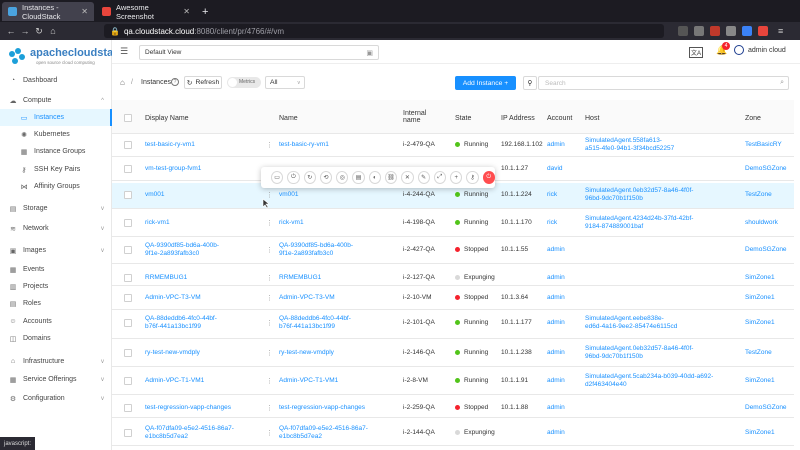 The image size is (800, 450). Describe the element at coordinates (189, 432) in the screenshot. I see `display-name-link: QA-f07dfa09-e5e2-4516-86a7- e1bc8b5d7ea2` at that location.